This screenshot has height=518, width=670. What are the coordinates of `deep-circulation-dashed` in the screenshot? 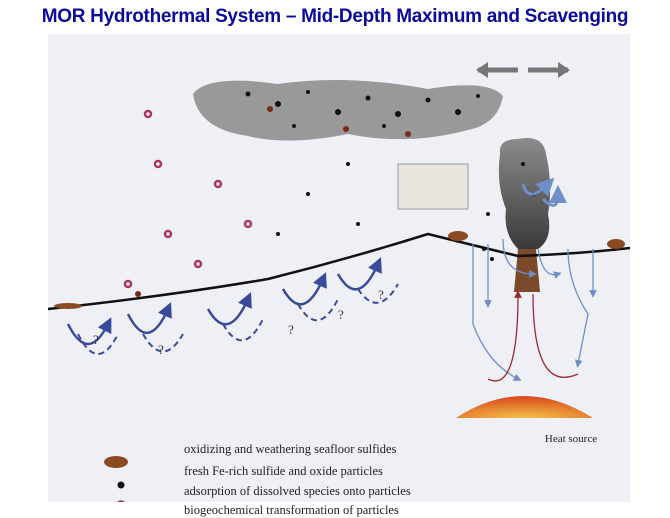 It's located at (238, 319).